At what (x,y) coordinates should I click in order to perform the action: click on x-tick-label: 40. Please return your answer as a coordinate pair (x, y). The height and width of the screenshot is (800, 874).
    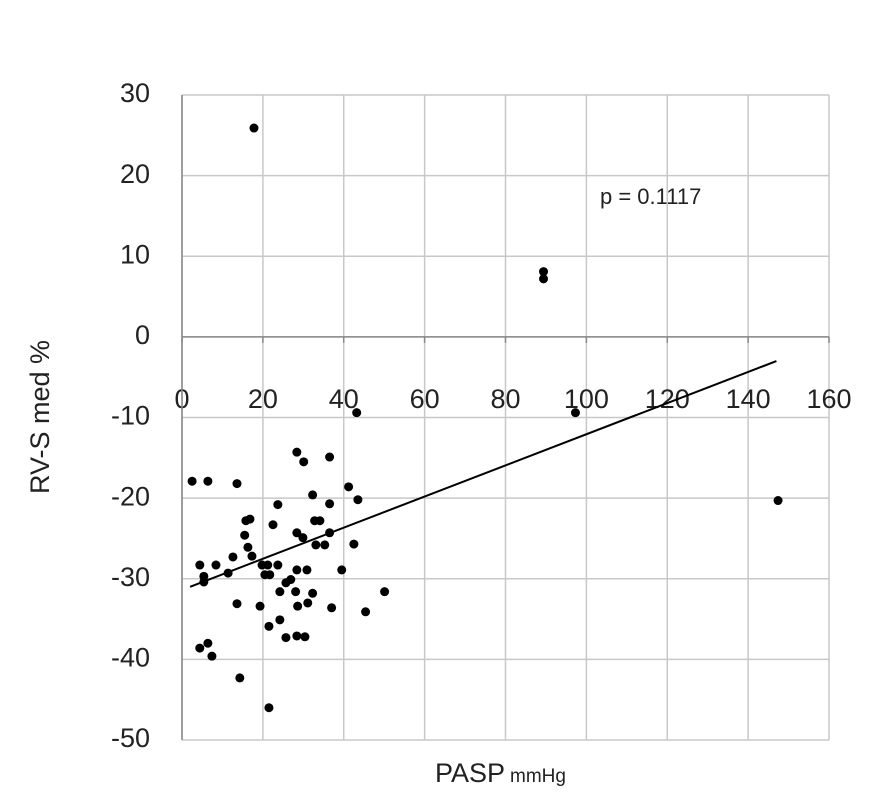
    Looking at the image, I should click on (344, 399).